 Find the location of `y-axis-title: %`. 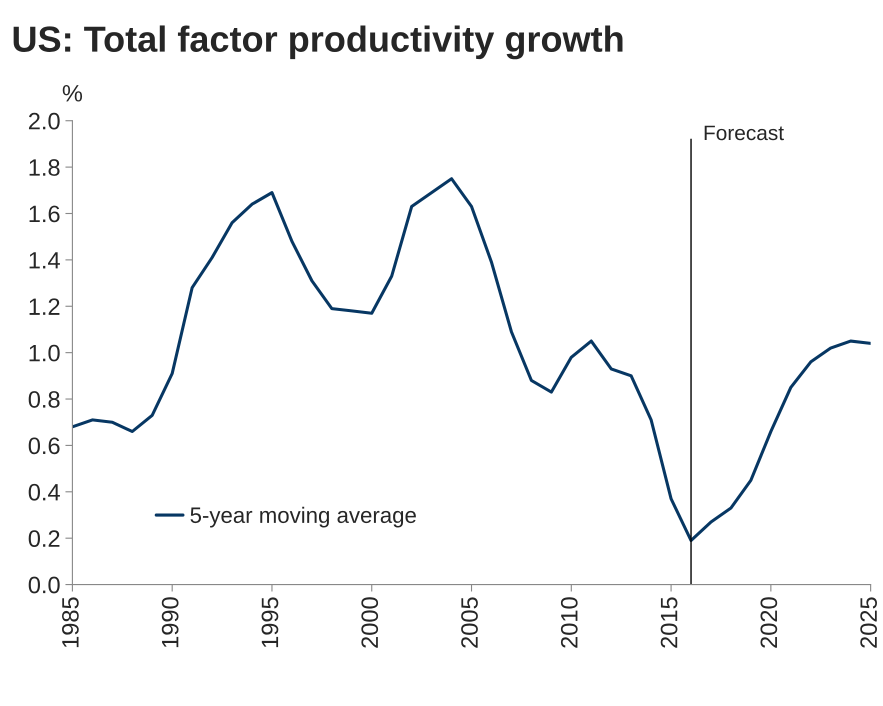

y-axis-title: % is located at coordinates (72, 93).